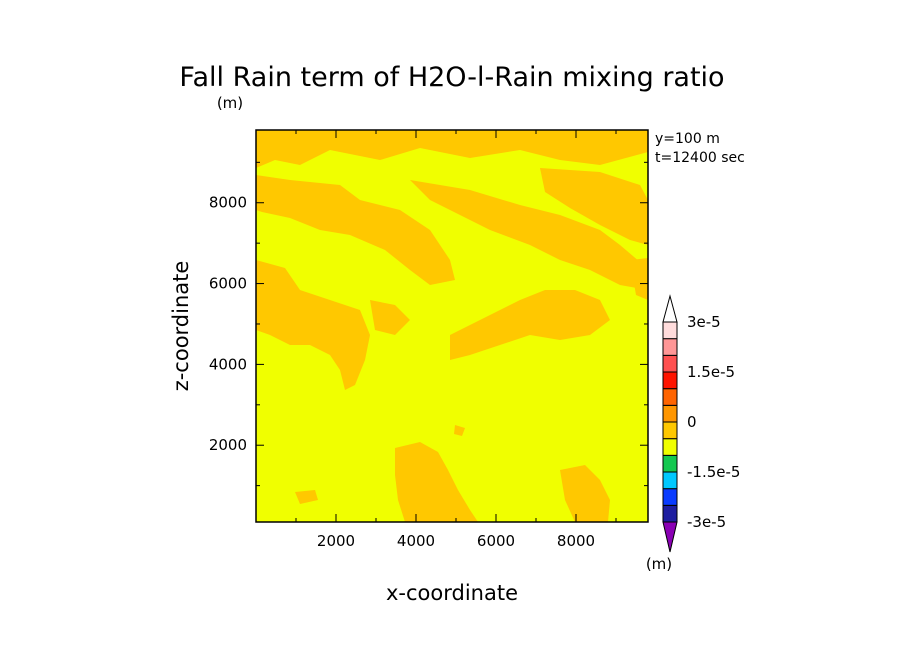 This screenshot has height=654, width=904. Describe the element at coordinates (228, 364) in the screenshot. I see `y-tick-label: 4000` at that location.